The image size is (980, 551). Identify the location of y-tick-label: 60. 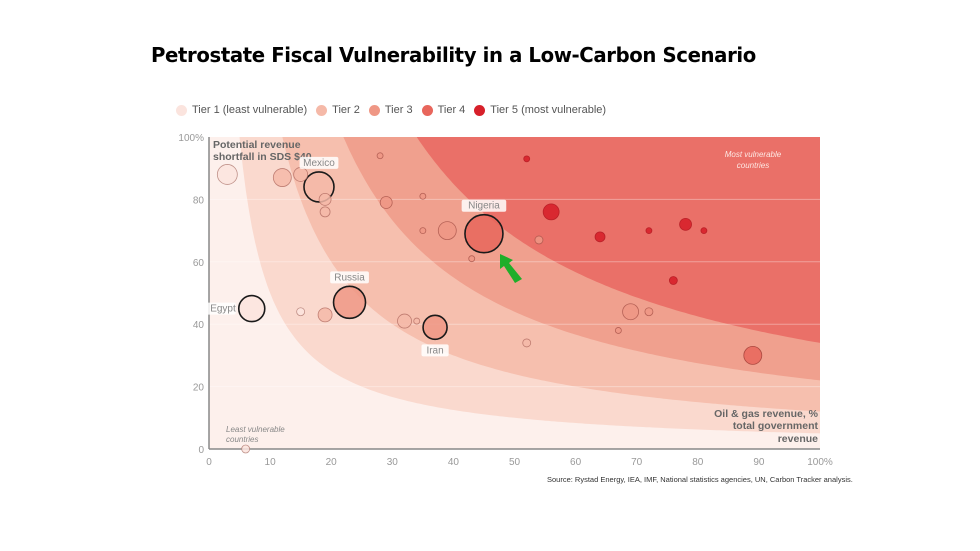
(199, 263).